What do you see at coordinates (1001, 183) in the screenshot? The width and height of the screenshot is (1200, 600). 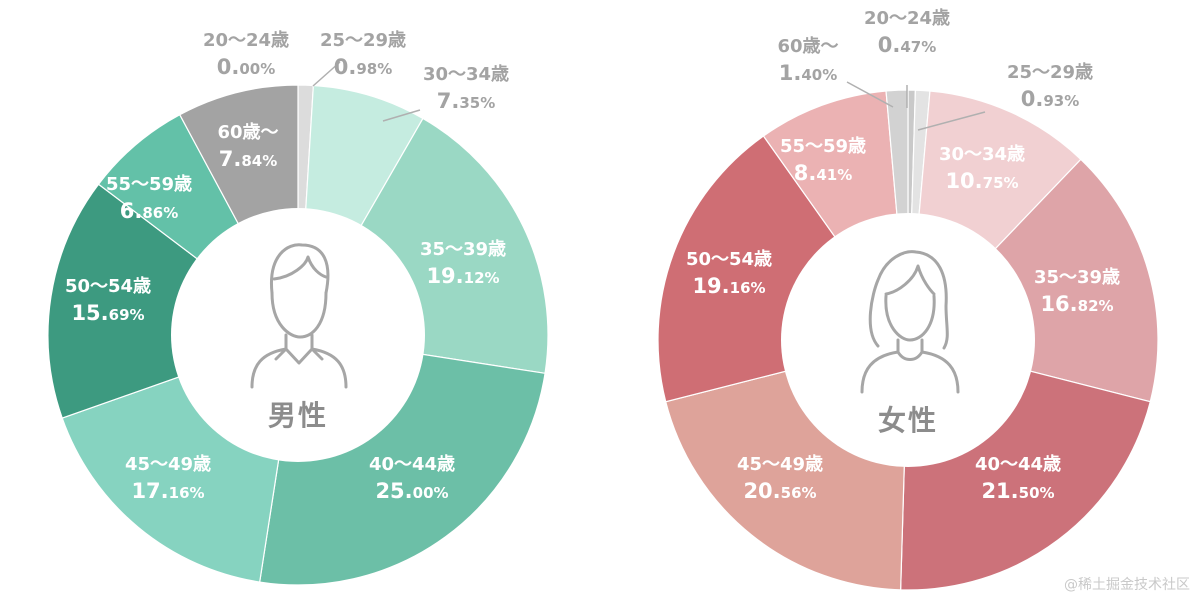 I see `slice-percent-dec: 75%` at bounding box center [1001, 183].